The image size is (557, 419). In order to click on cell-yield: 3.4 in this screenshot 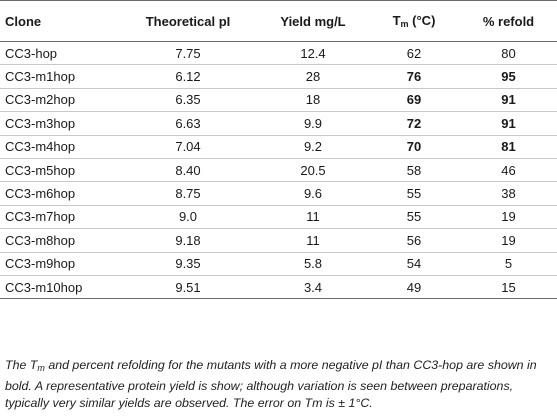, I will do `click(313, 287)`.